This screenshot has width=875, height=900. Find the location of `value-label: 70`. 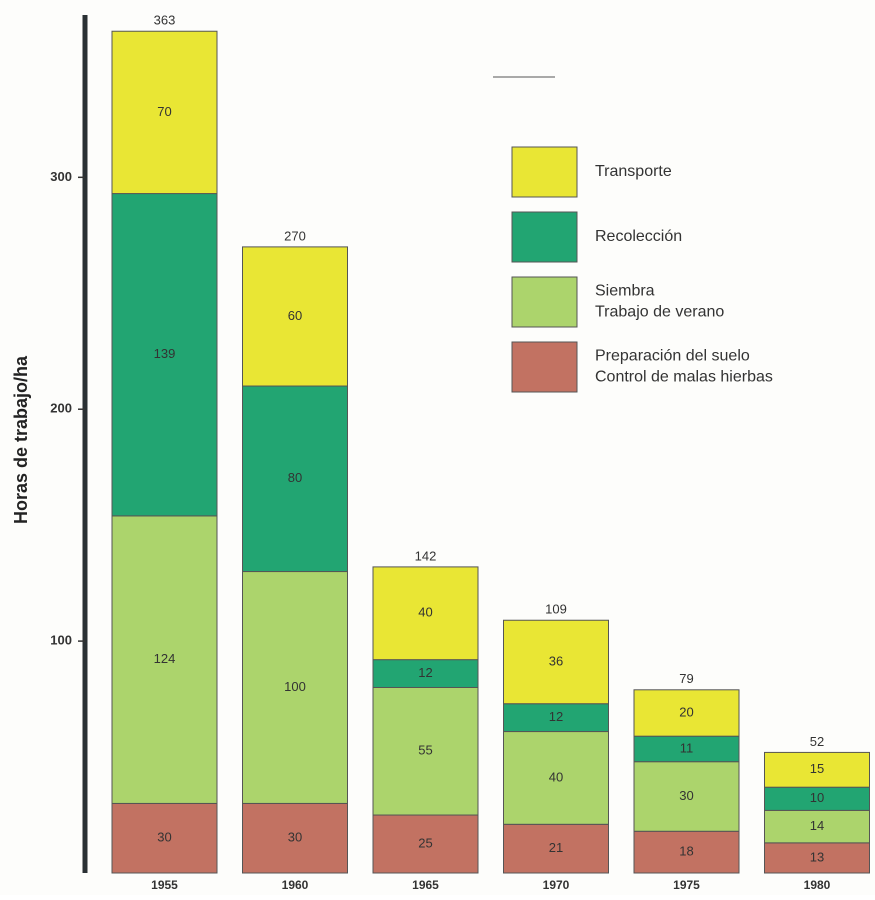

value-label: 70 is located at coordinates (164, 111).